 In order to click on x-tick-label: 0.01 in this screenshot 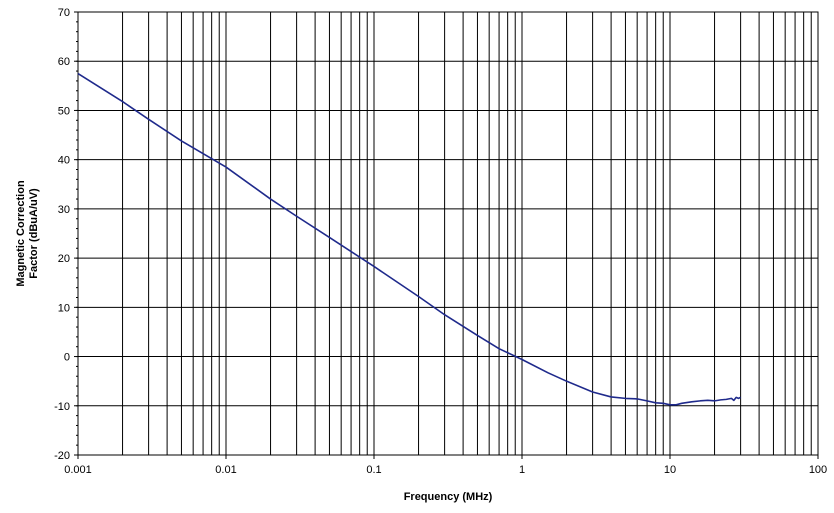, I will do `click(225, 470)`.